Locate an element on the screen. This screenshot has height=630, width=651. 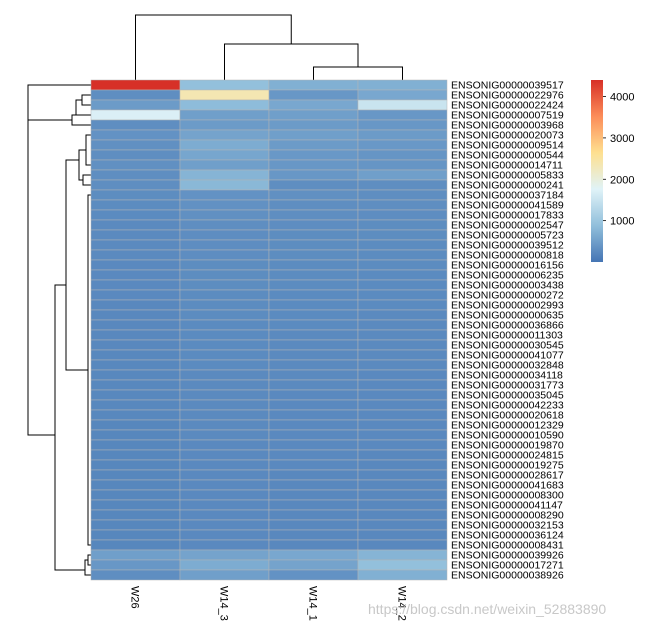
row-label: ENSONIG00000002547 is located at coordinates (507, 226).